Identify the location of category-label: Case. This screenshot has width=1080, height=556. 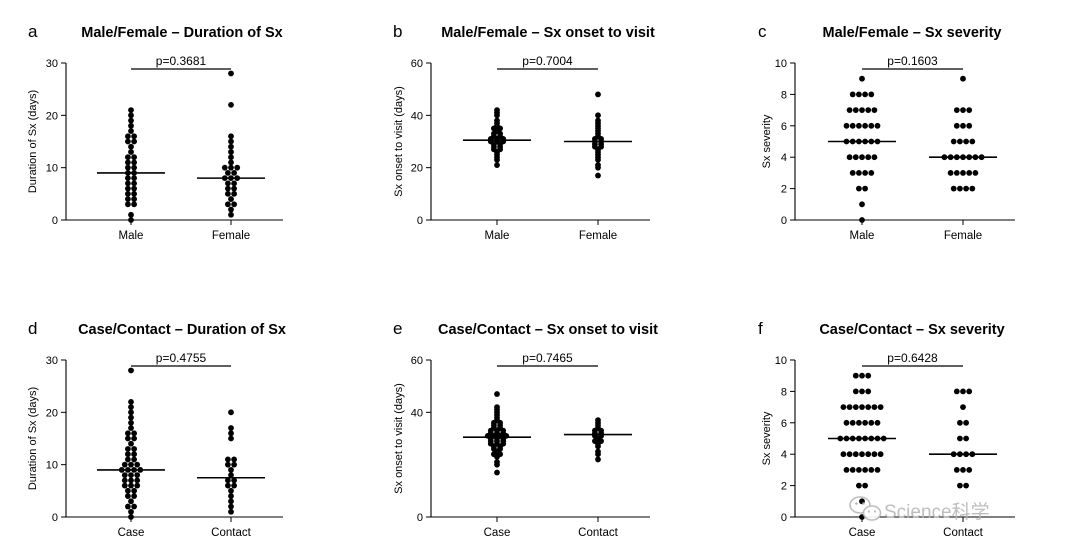
(862, 533).